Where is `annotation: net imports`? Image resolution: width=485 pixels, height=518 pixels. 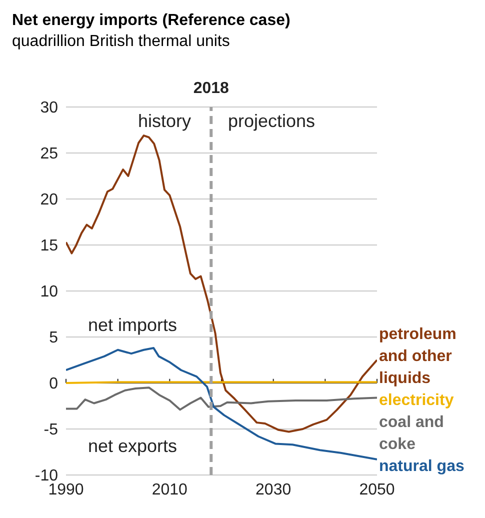
annotation: net imports is located at coordinates (133, 325).